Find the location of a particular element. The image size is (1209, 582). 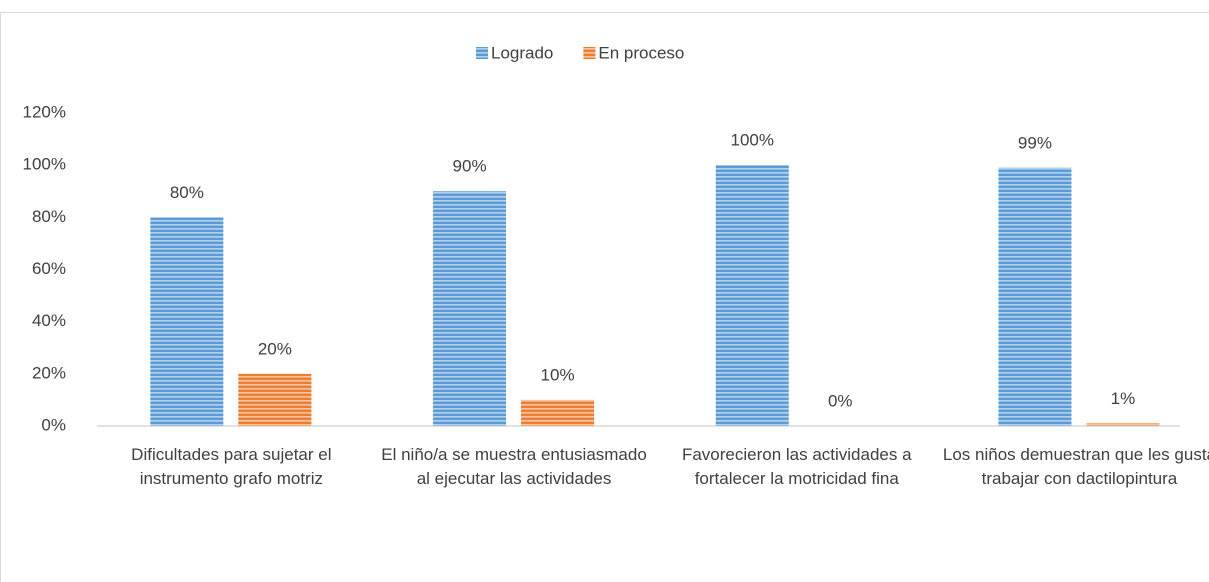

data-label: 99% is located at coordinates (1035, 142).